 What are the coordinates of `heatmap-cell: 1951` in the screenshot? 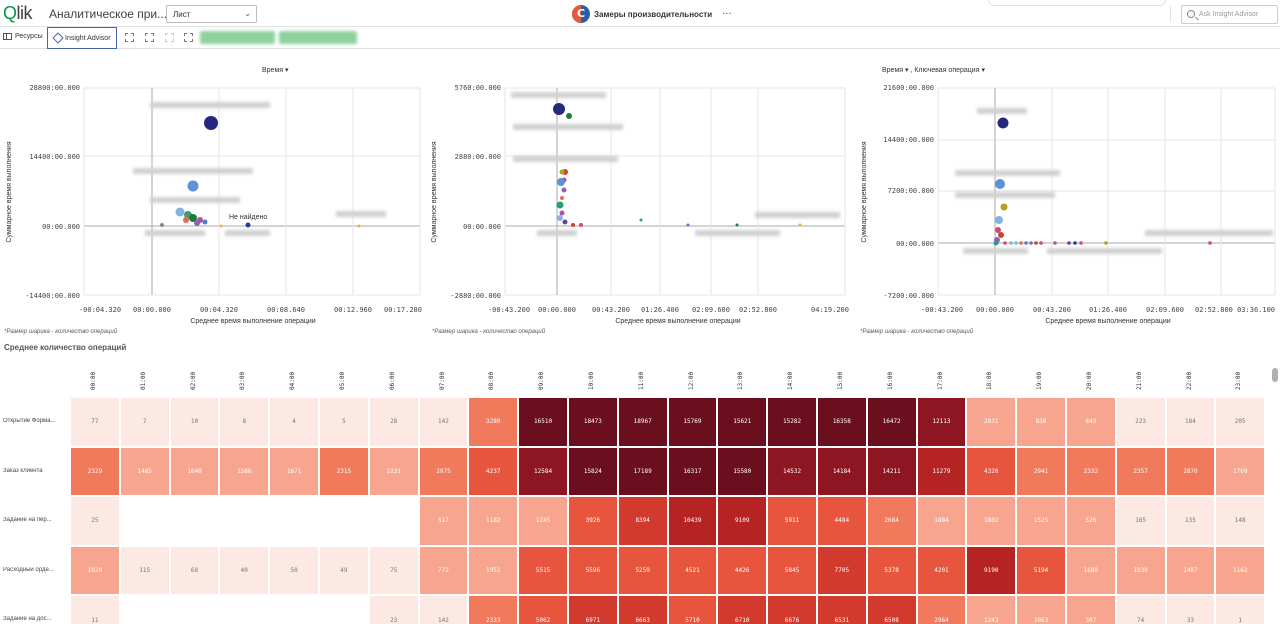 It's located at (493, 570).